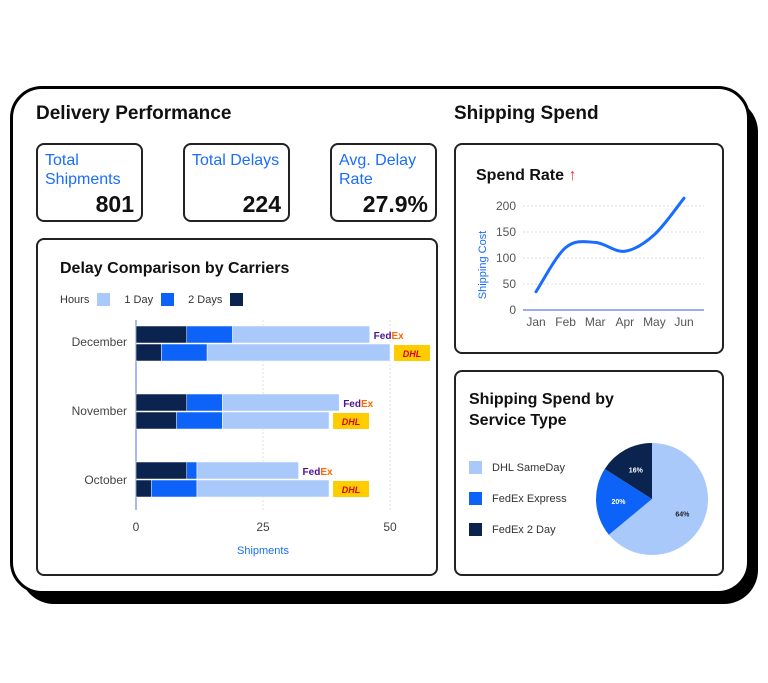 The width and height of the screenshot is (768, 683). I want to click on y-tick-label: 0, so click(512, 310).